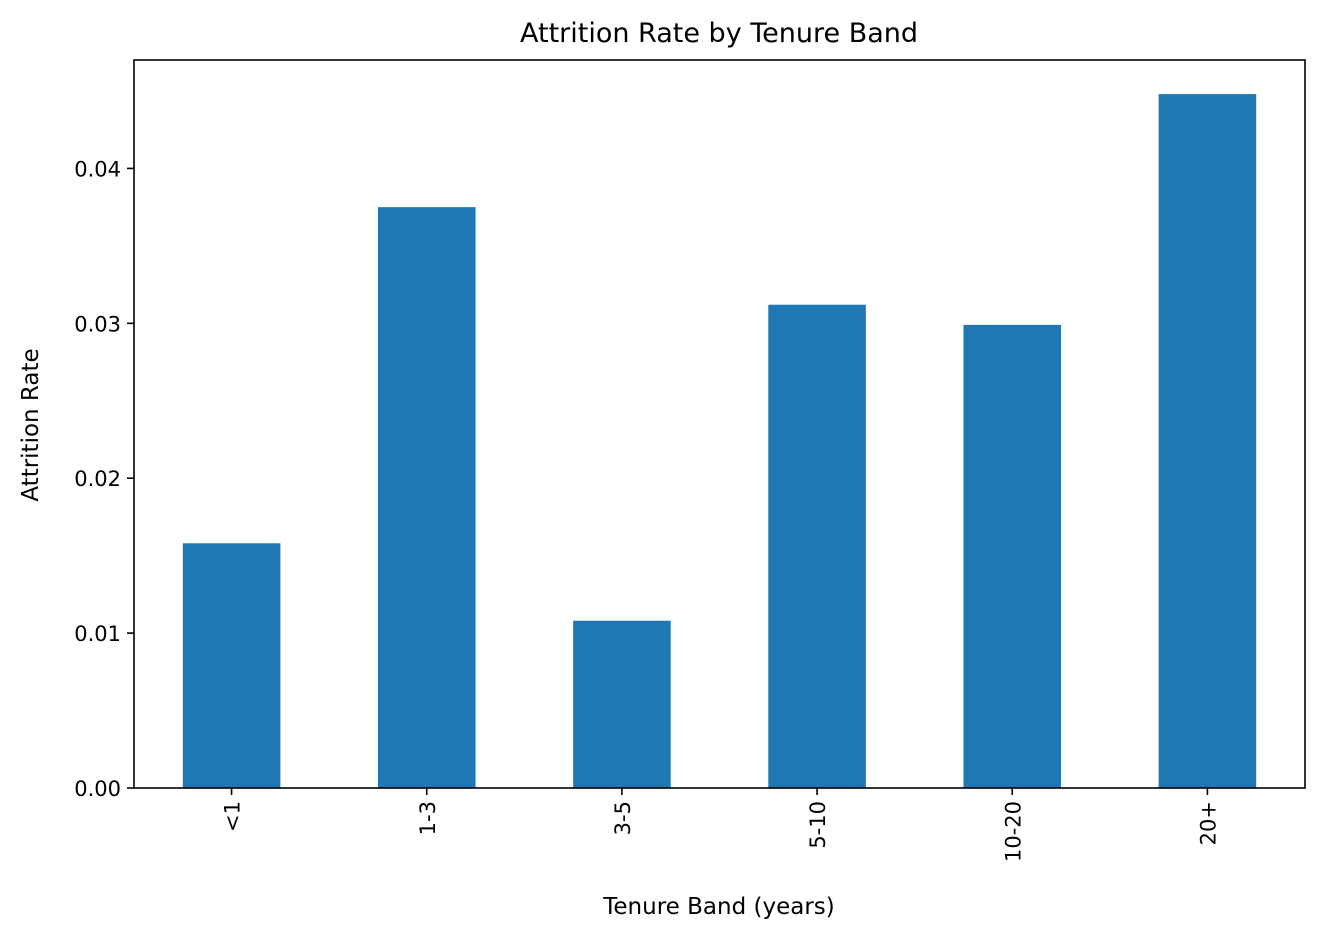 The height and width of the screenshot is (940, 1324). Describe the element at coordinates (719, 33) in the screenshot. I see `chart-title: Attrition Rate by Tenure Band` at that location.